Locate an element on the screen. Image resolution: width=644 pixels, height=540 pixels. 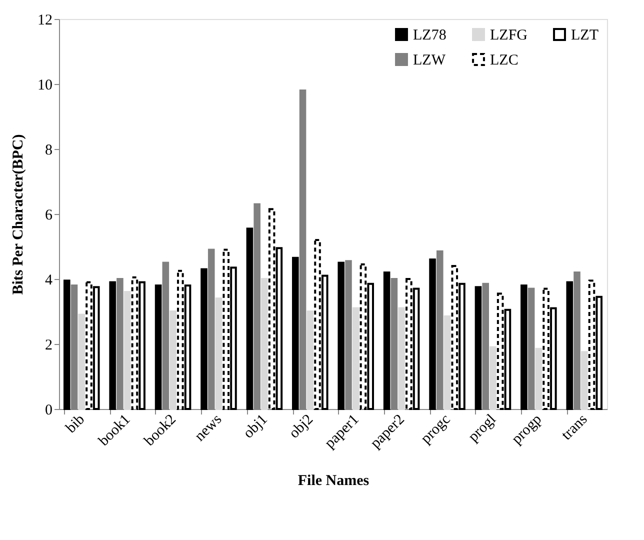
legend-label: LZT is located at coordinates (584, 36).